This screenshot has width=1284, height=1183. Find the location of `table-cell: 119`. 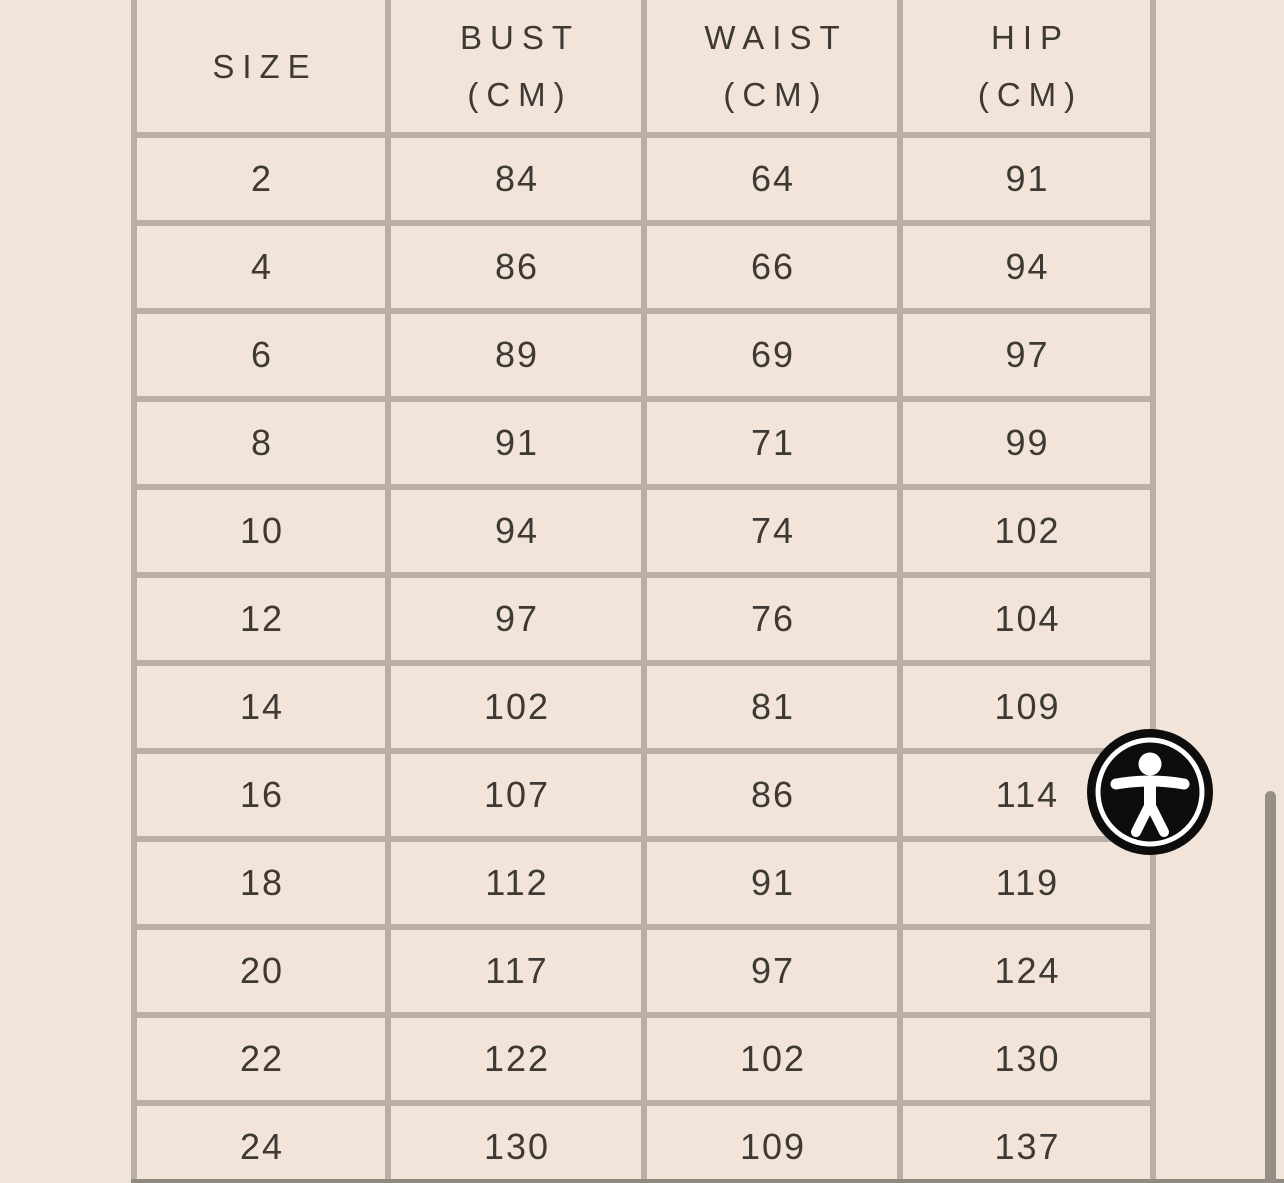

table-cell: 119 is located at coordinates (1026, 883).